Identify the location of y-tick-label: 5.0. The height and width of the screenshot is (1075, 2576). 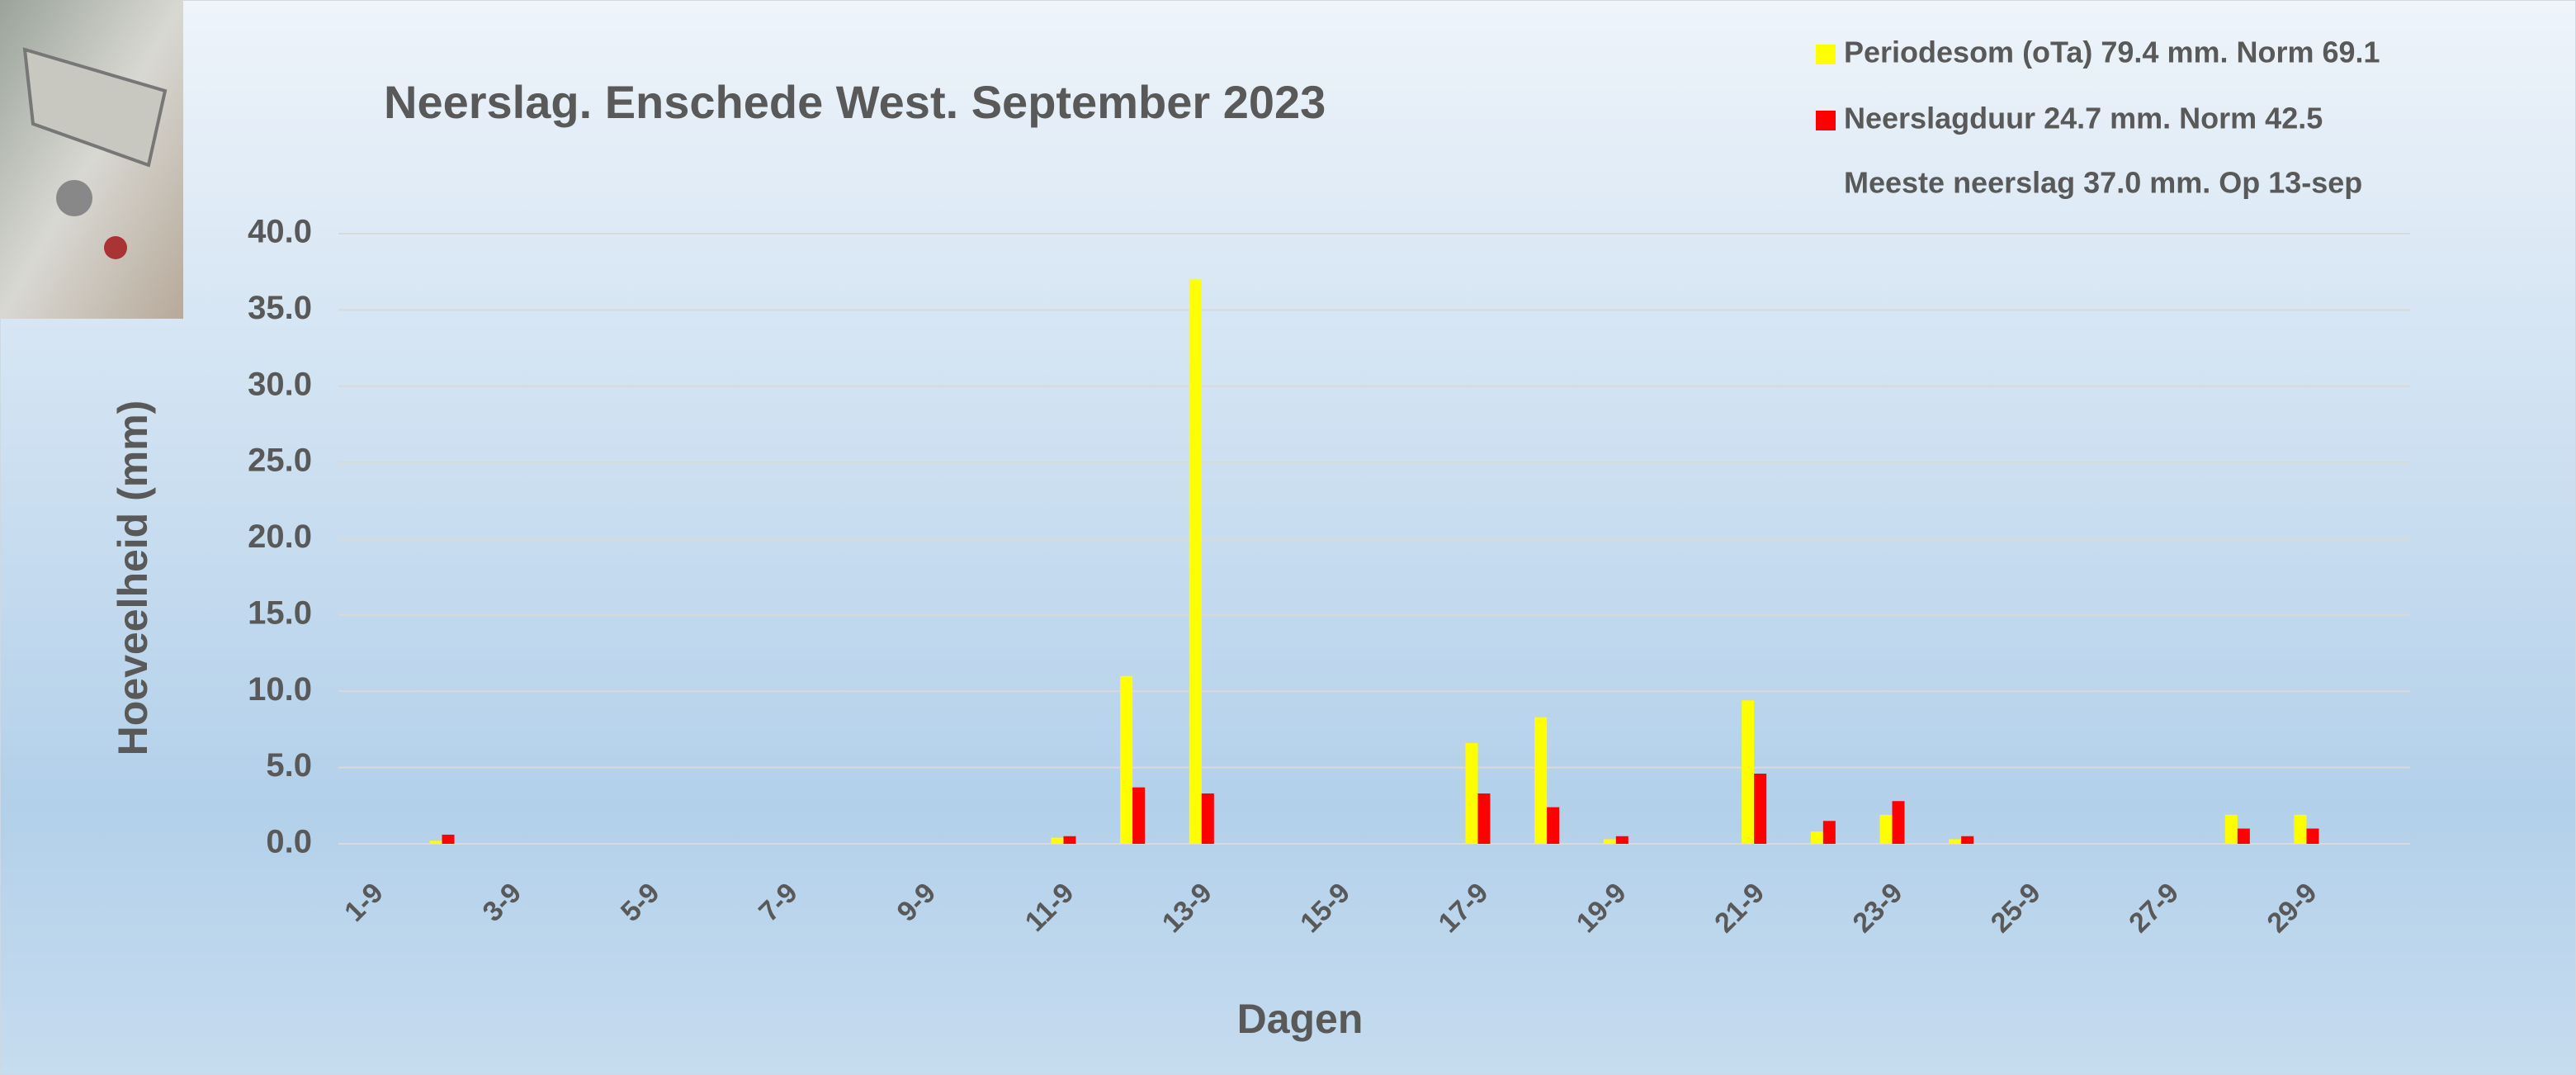
(289, 765).